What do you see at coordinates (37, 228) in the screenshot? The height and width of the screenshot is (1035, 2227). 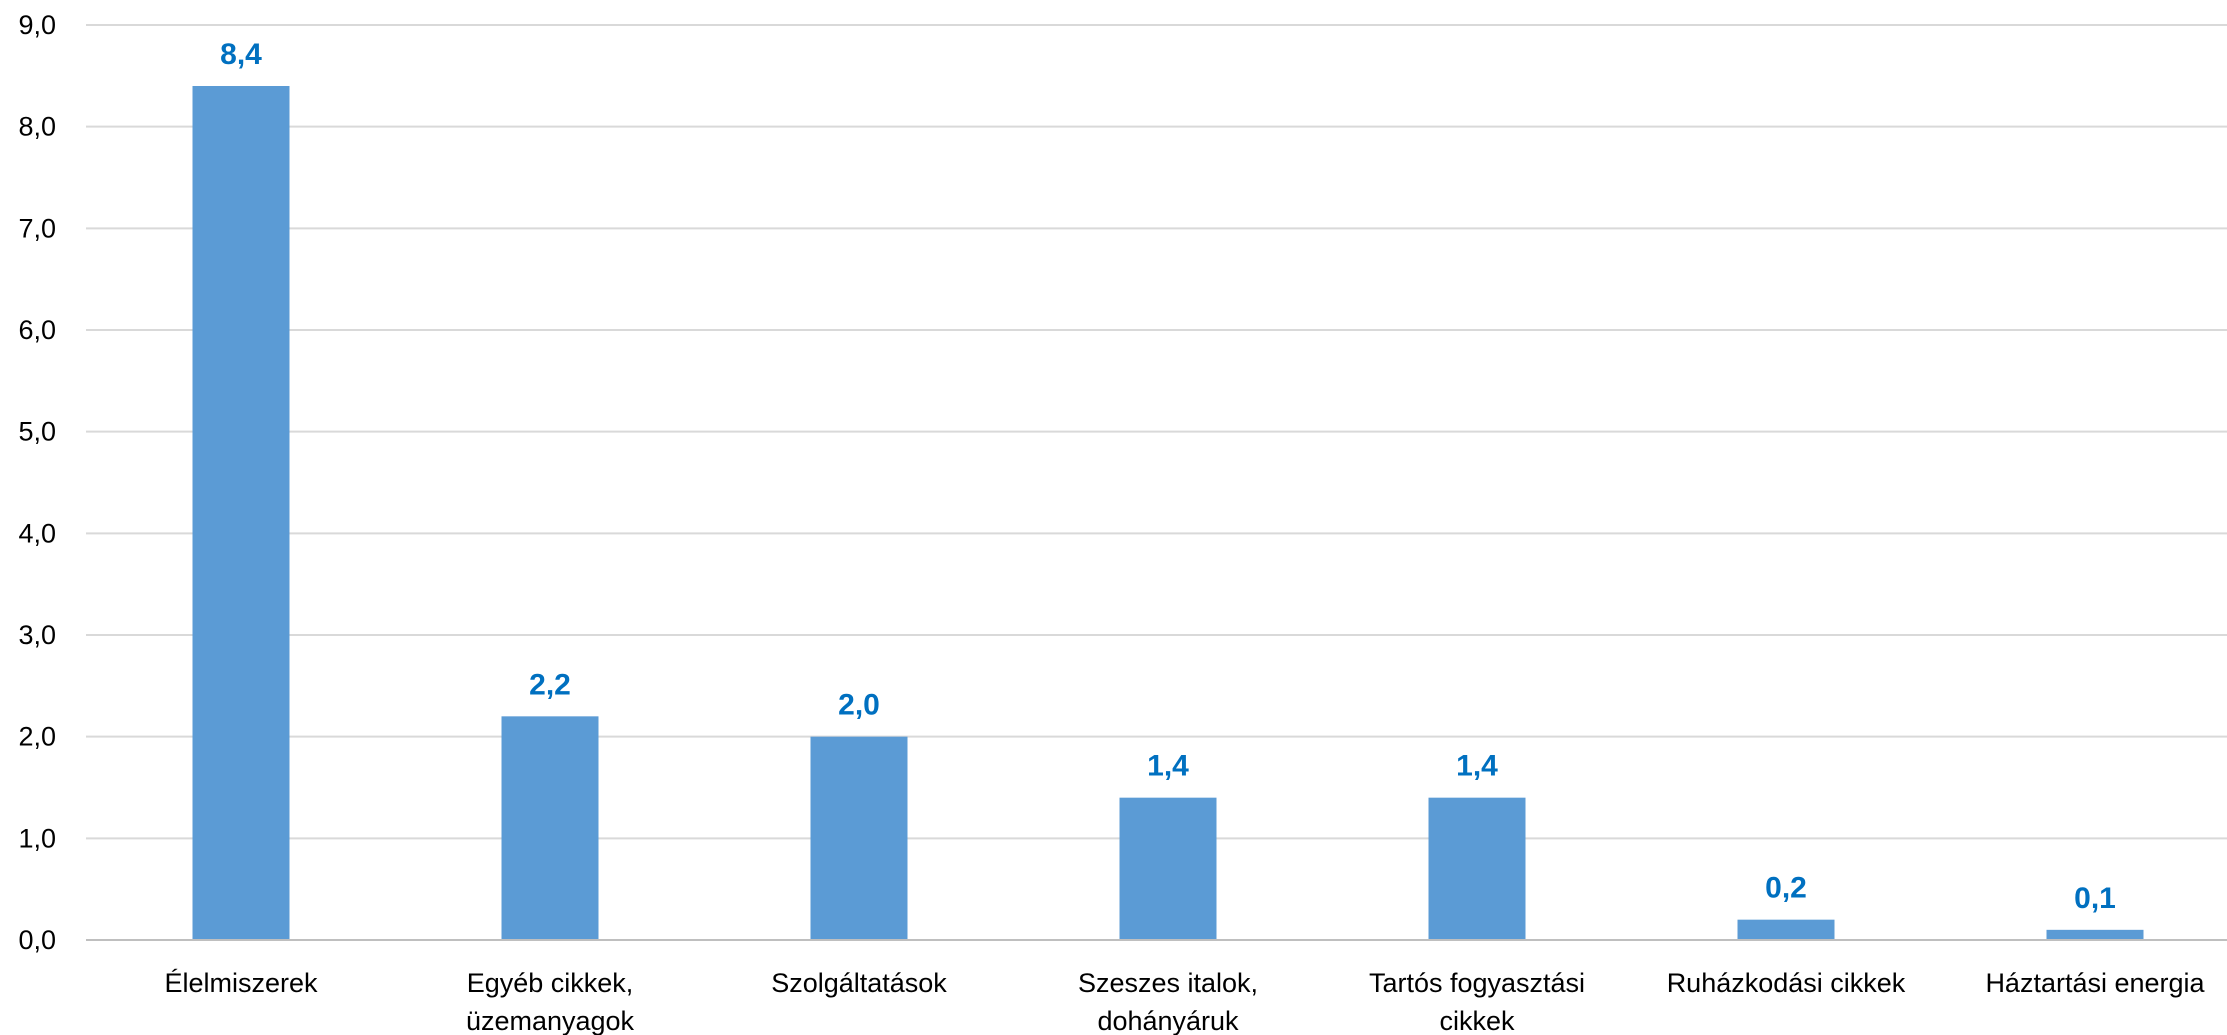 I see `y-tick-label: 7,0` at bounding box center [37, 228].